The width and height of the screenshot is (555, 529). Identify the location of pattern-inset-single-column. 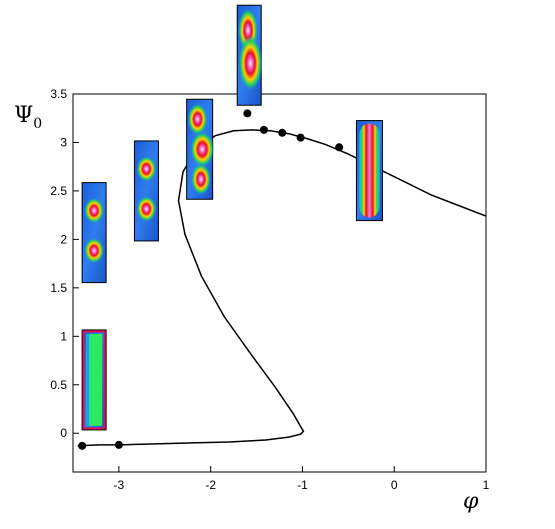
(369, 171).